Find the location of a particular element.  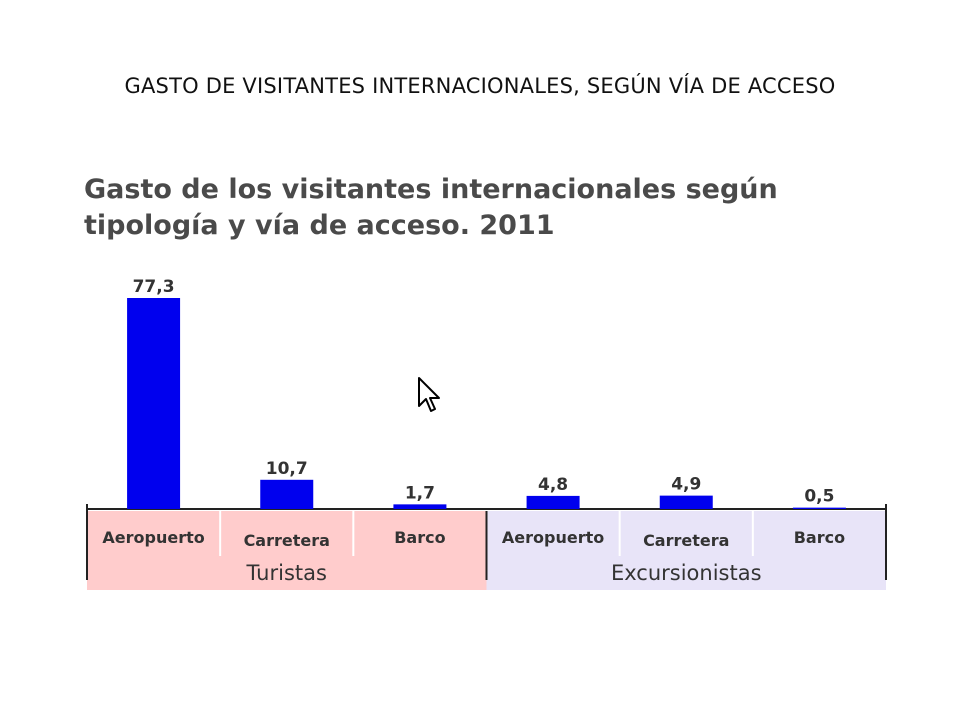

data-label: 4,8 is located at coordinates (553, 485).